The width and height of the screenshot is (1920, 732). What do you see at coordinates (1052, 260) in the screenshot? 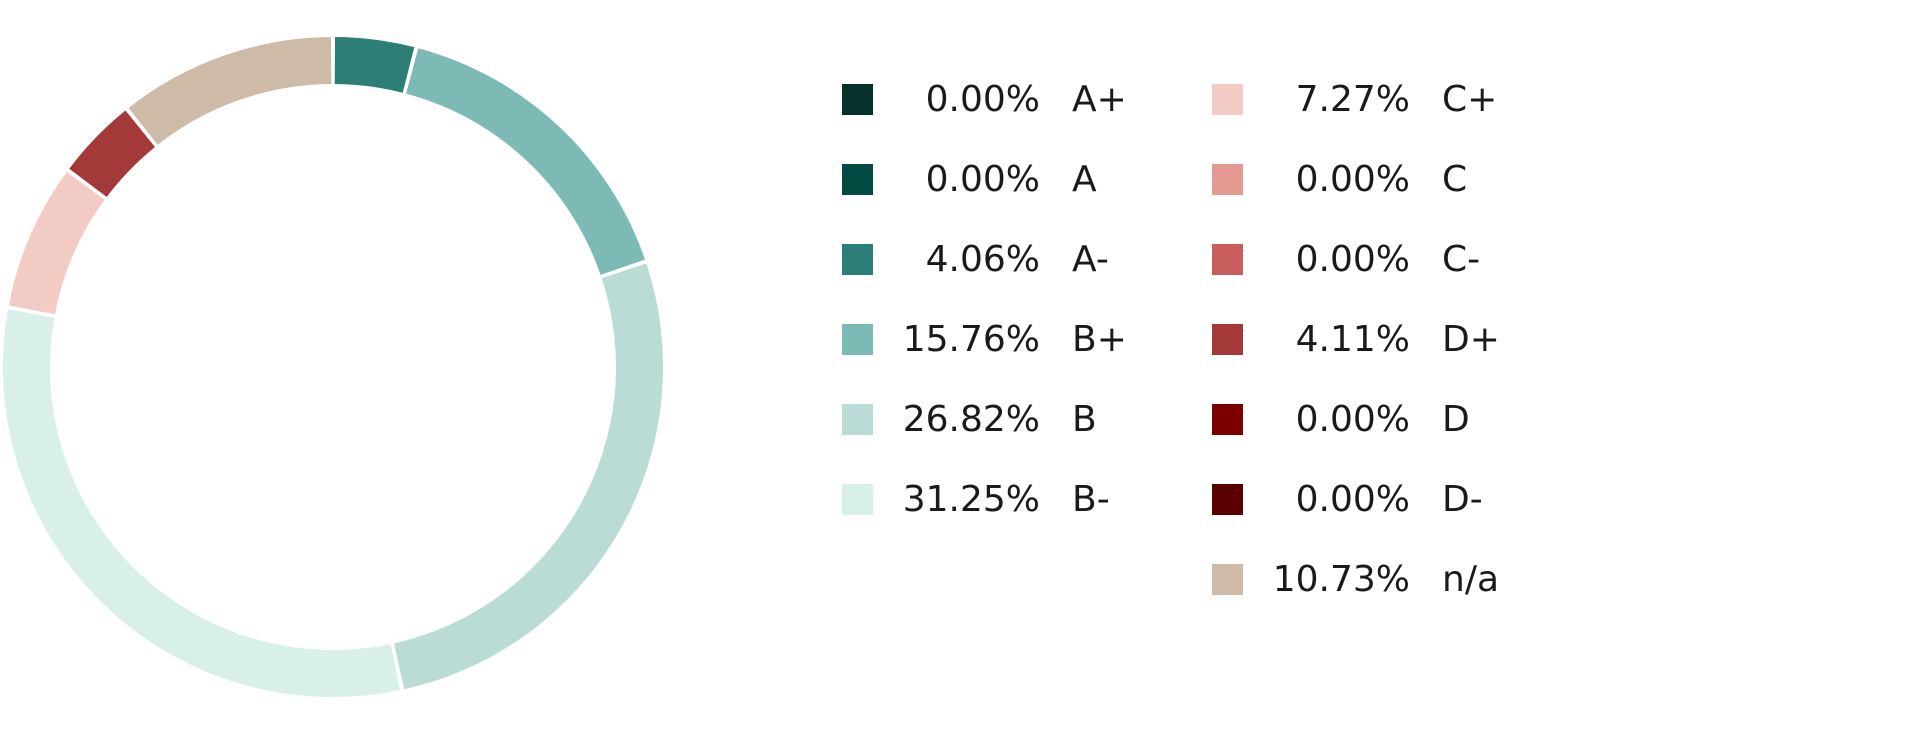
I see `legend-item: 4.06% A-` at bounding box center [1052, 260].